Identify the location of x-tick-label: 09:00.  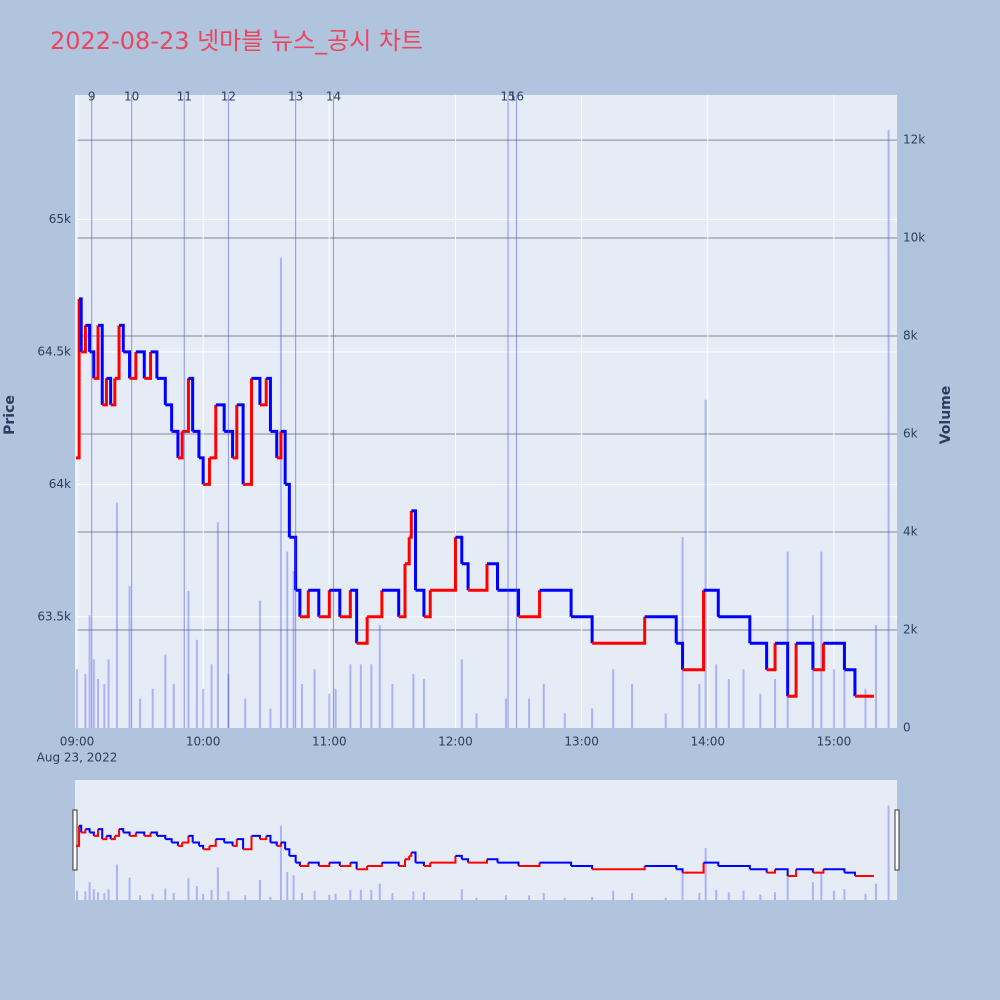
(77, 742).